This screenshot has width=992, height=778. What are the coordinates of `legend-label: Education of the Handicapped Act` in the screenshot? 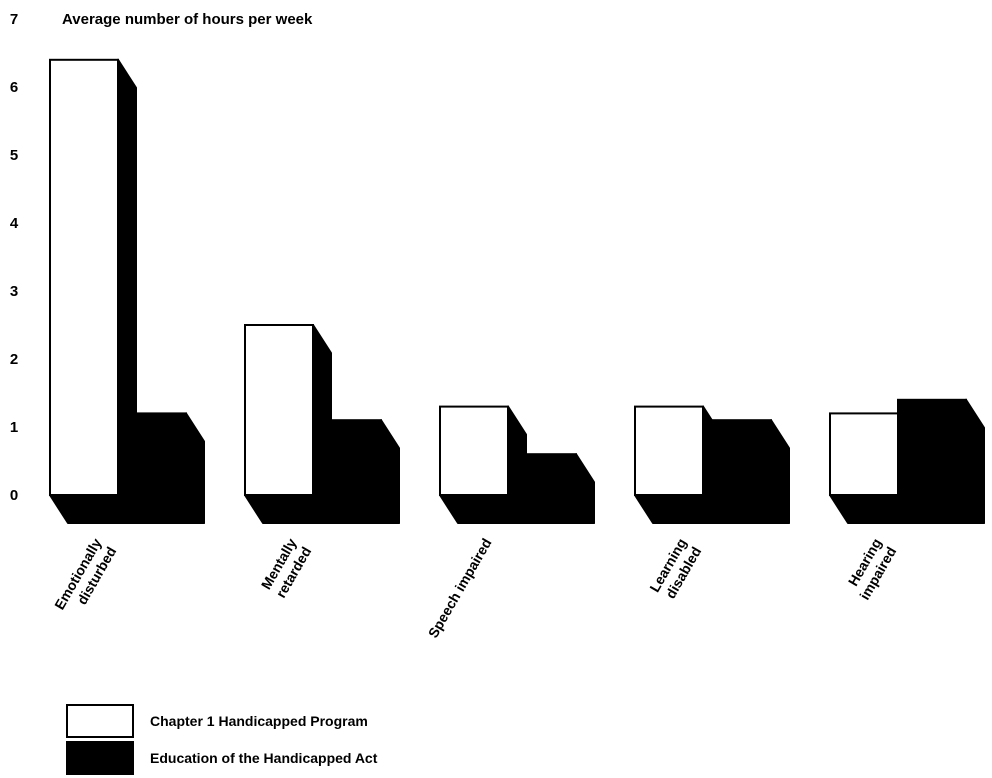 It's located at (264, 758).